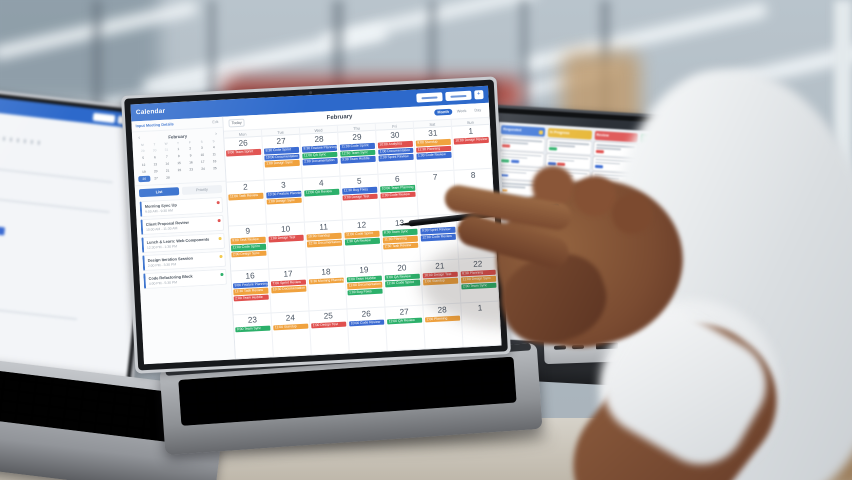  What do you see at coordinates (215, 122) in the screenshot?
I see `edit-link: Edit` at bounding box center [215, 122].